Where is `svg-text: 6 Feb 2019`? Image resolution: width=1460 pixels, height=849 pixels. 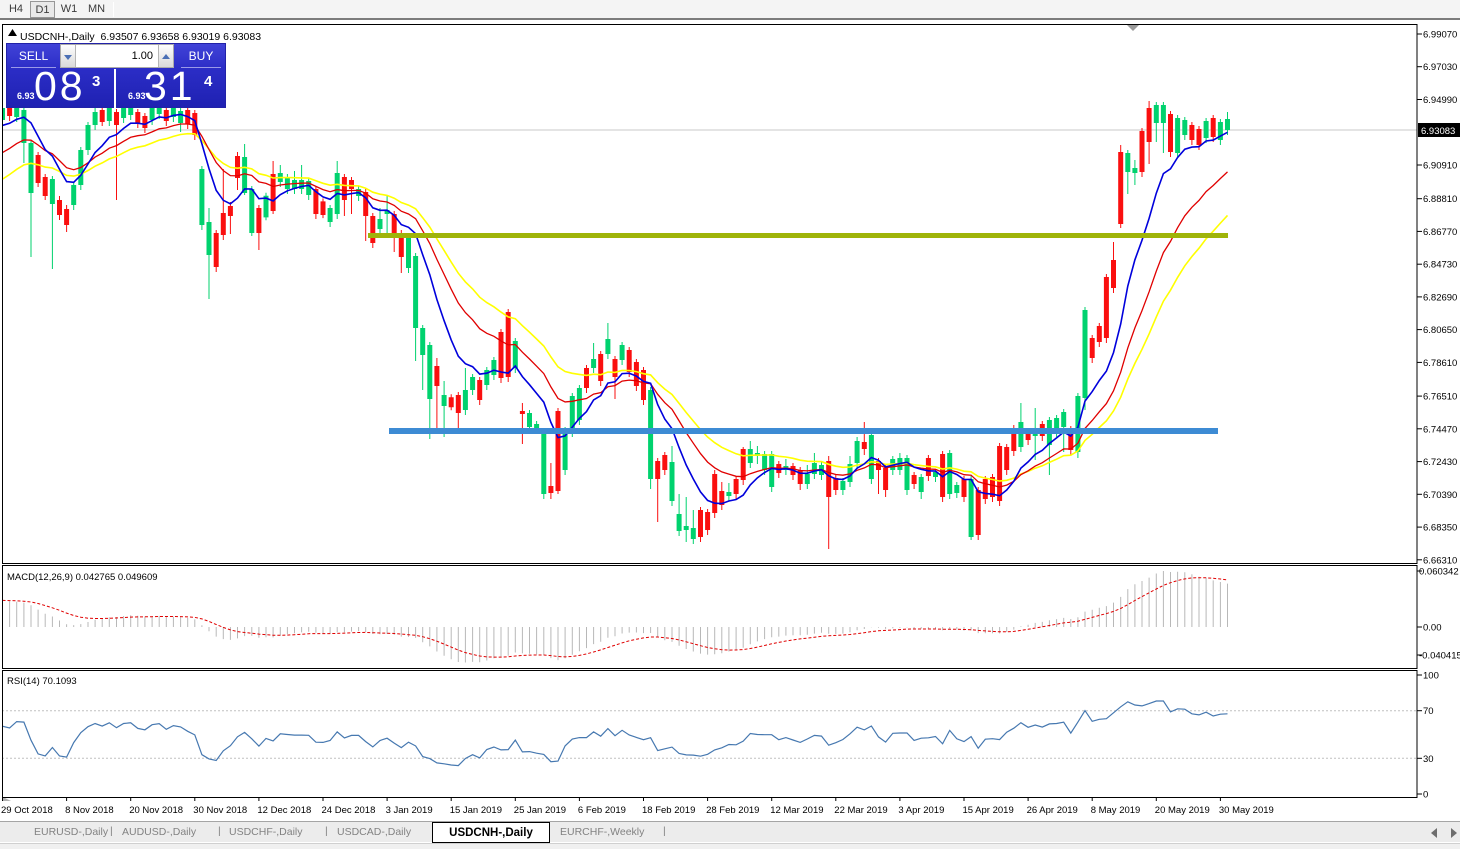
svg-text: 6 Feb 2019 is located at coordinates (602, 810).